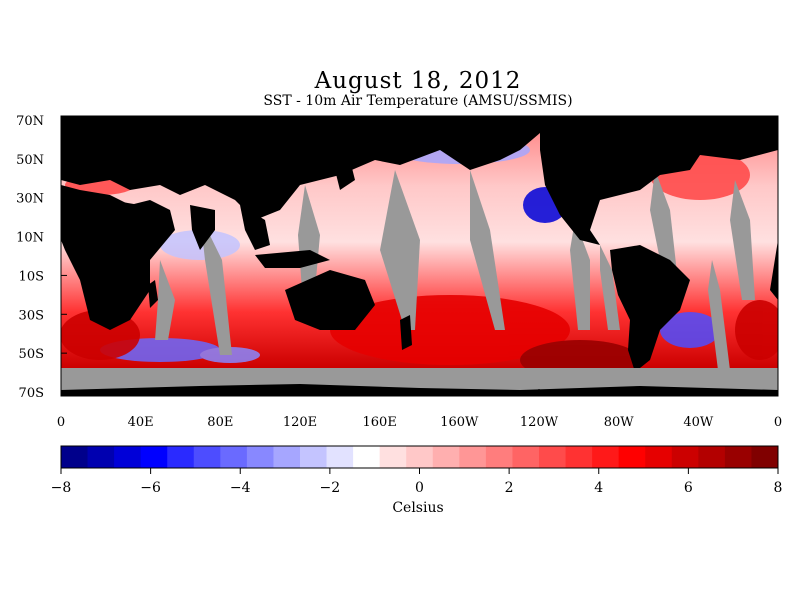 Image resolution: width=800 pixels, height=600 pixels. What do you see at coordinates (292, 259) in the screenshot?
I see `indonesia` at bounding box center [292, 259].